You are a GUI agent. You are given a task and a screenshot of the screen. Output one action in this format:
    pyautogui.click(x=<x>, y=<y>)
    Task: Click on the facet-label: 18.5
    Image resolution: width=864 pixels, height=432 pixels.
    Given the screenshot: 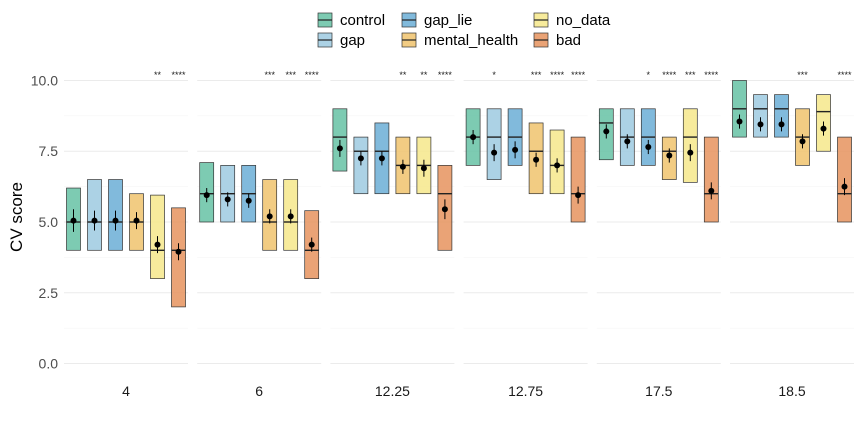 What is the action you would take?
    pyautogui.click(x=791, y=391)
    